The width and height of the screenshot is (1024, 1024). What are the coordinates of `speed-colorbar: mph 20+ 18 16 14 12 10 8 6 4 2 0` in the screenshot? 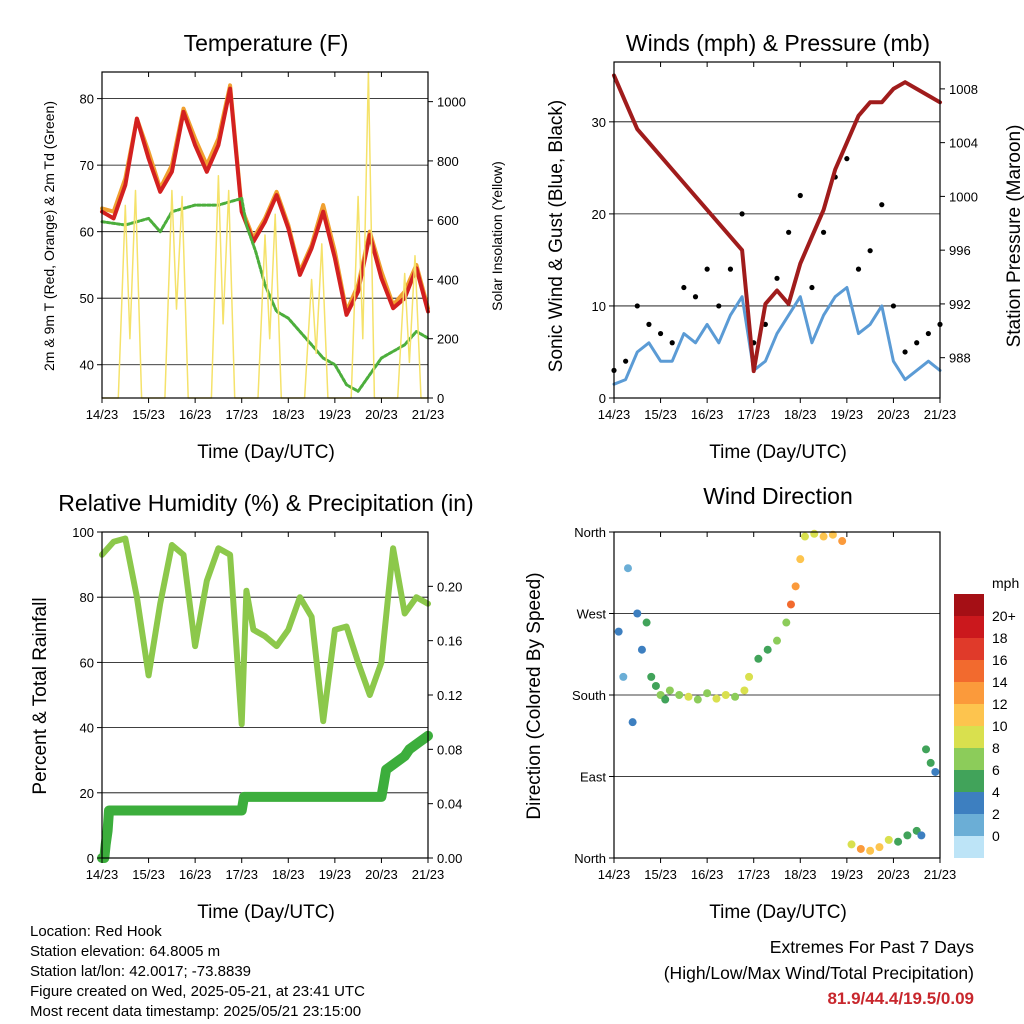 It's located at (986, 716).